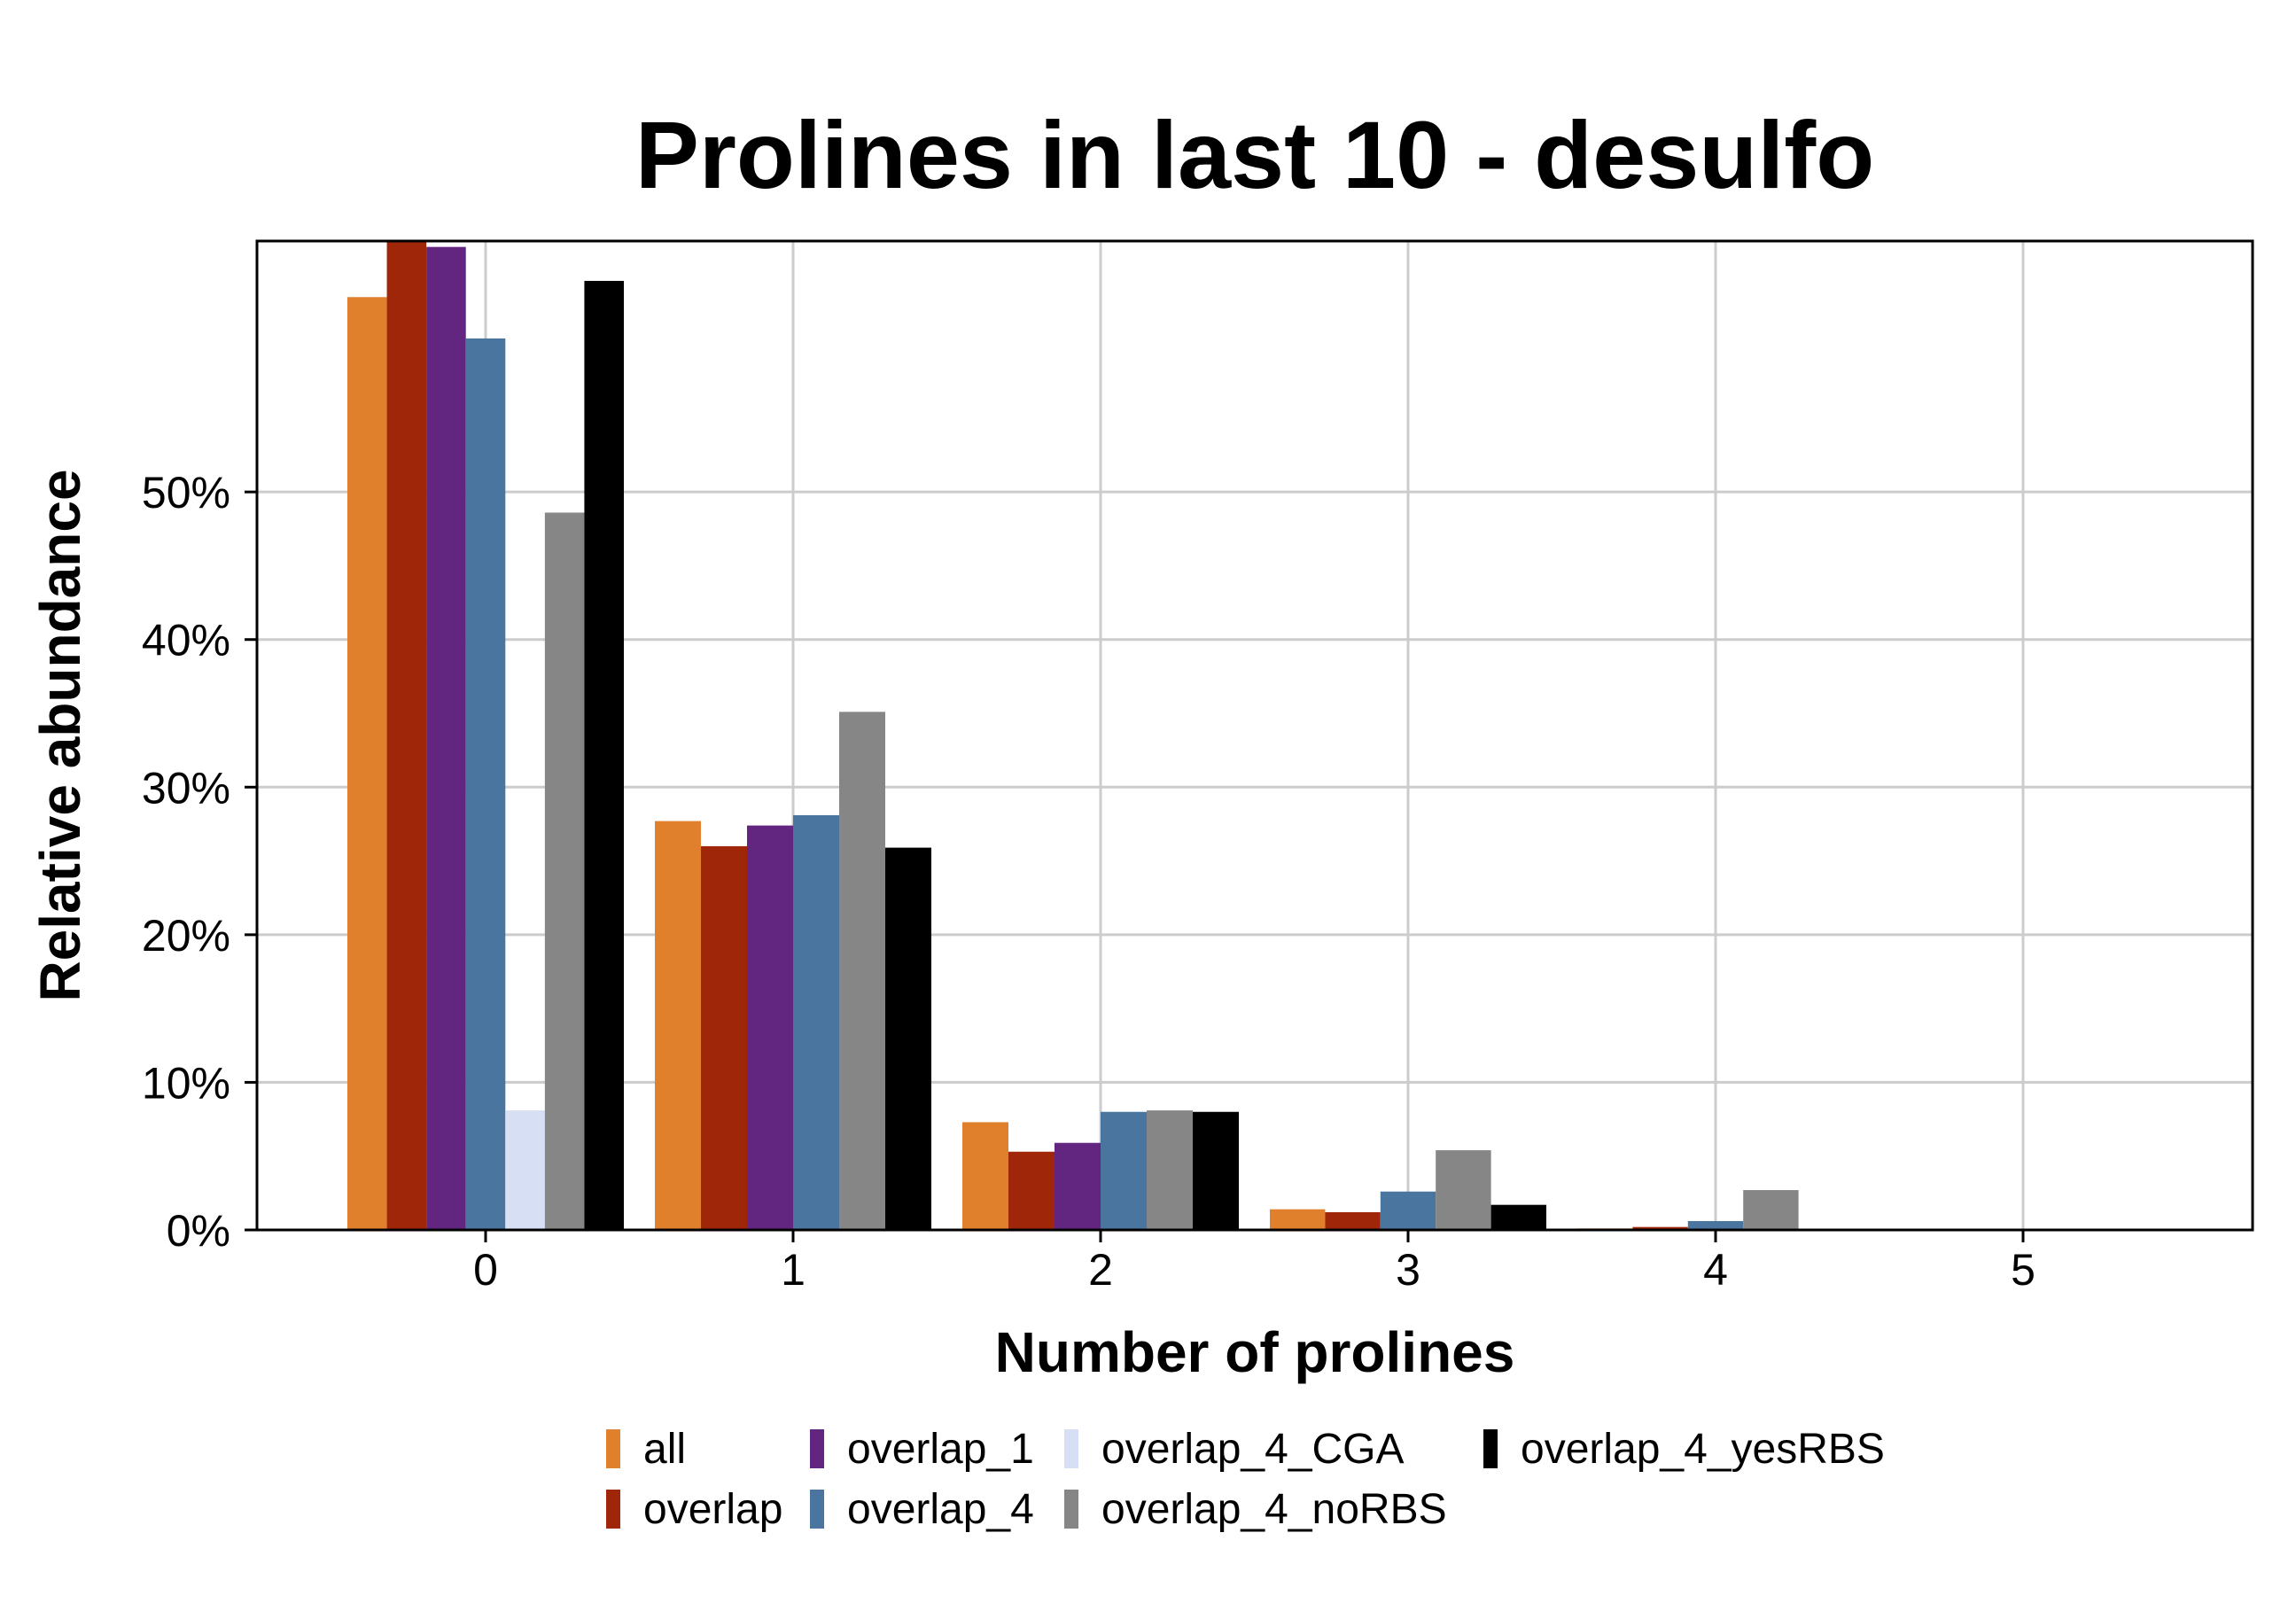 This screenshot has height=1603, width=2296. I want to click on x-tick-label: 4, so click(1715, 1270).